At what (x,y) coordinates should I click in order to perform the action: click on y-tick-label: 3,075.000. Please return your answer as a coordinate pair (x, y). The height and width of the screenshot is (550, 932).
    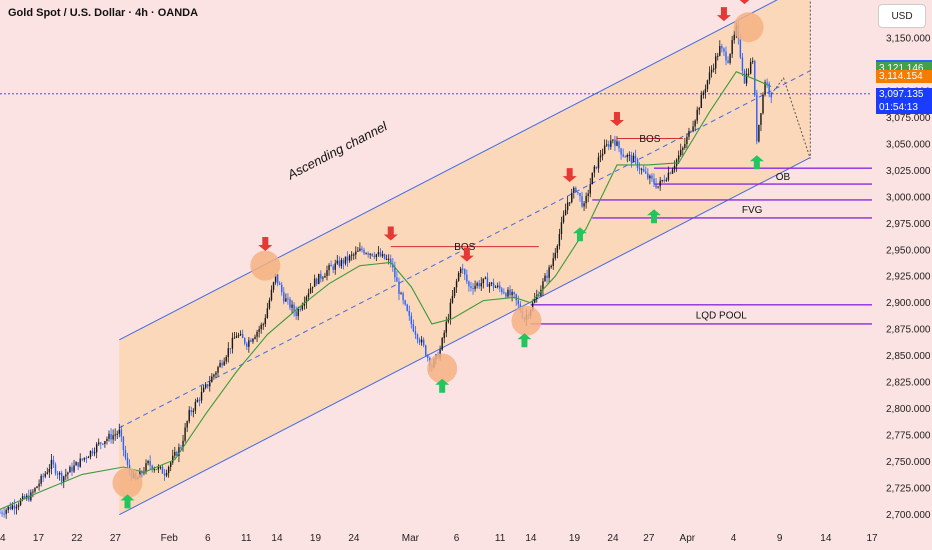
    Looking at the image, I should click on (908, 118).